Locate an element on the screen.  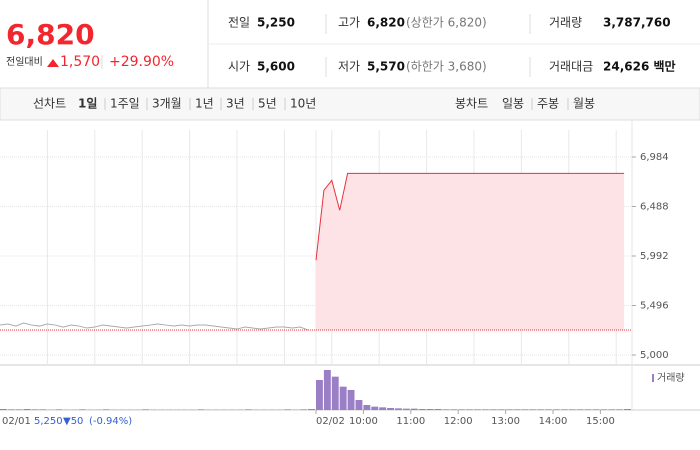
candle-tab: 월봉 is located at coordinates (584, 104).